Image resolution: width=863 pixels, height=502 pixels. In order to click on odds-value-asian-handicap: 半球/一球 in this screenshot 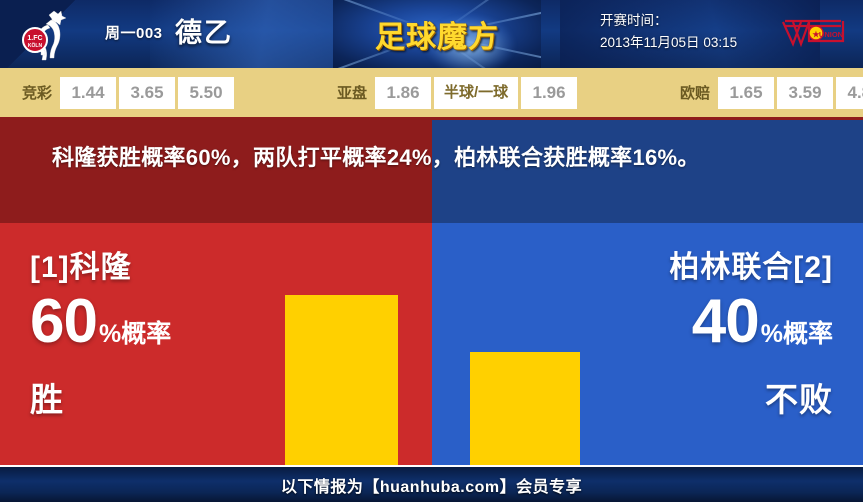, I will do `click(476, 92)`.